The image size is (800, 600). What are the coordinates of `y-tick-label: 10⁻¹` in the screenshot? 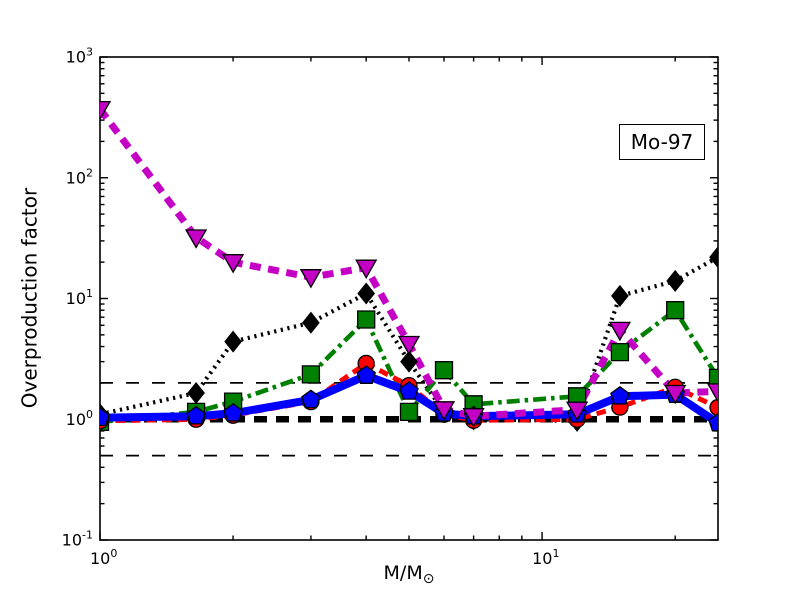 It's located at (77, 539).